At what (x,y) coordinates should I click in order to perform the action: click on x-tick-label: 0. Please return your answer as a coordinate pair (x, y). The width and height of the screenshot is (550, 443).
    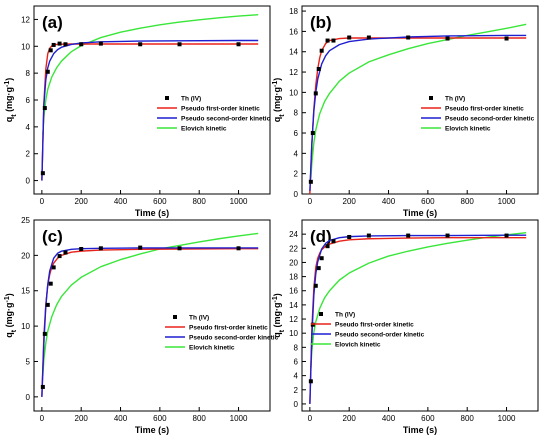
    Looking at the image, I should click on (42, 418).